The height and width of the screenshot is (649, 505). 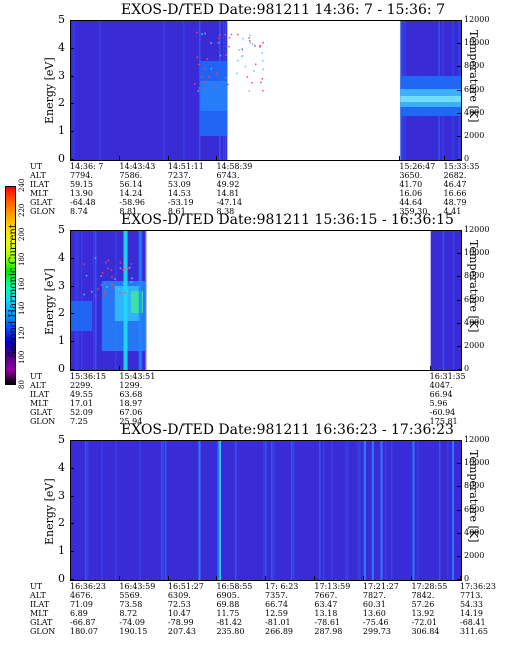 What do you see at coordinates (455, 202) in the screenshot?
I see `ephemeris-value: 48.79` at bounding box center [455, 202].